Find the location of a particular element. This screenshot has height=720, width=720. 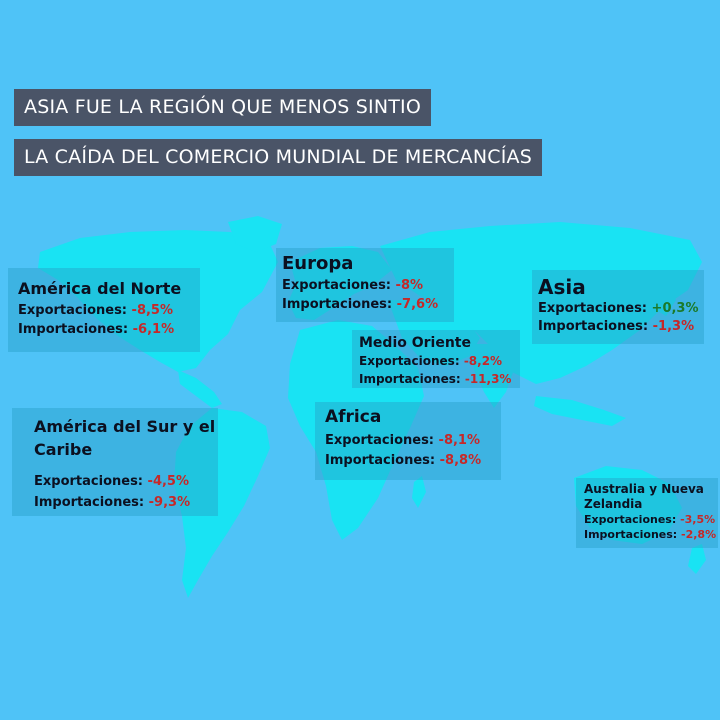

region-name: Asia is located at coordinates (562, 287).